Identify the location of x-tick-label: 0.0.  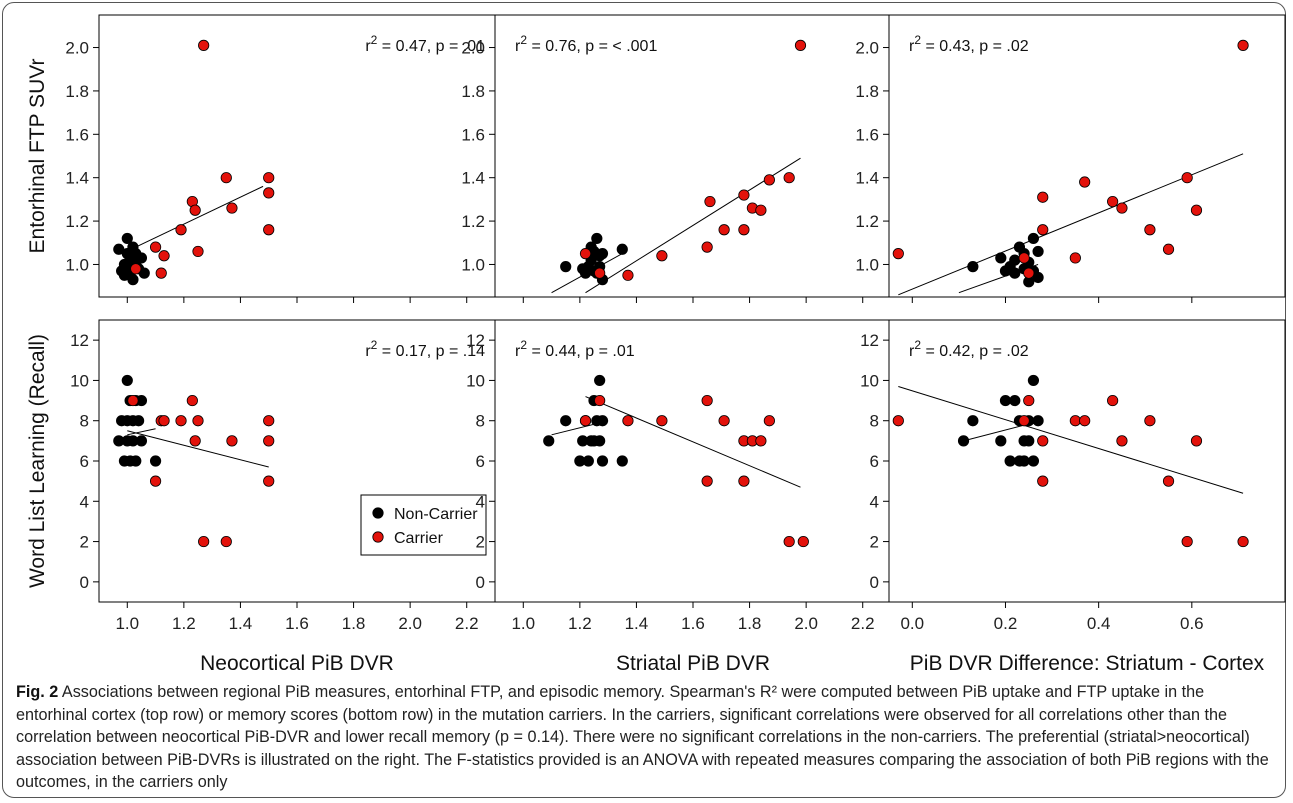
(912, 623).